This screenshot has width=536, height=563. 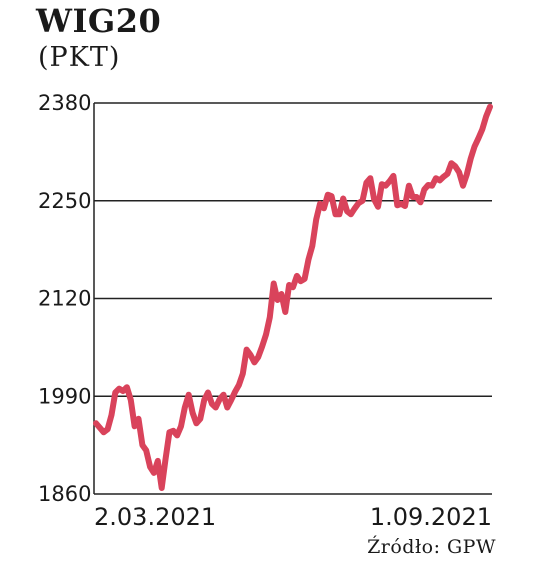 What do you see at coordinates (431, 547) in the screenshot?
I see `source-note: Źródło: GPW` at bounding box center [431, 547].